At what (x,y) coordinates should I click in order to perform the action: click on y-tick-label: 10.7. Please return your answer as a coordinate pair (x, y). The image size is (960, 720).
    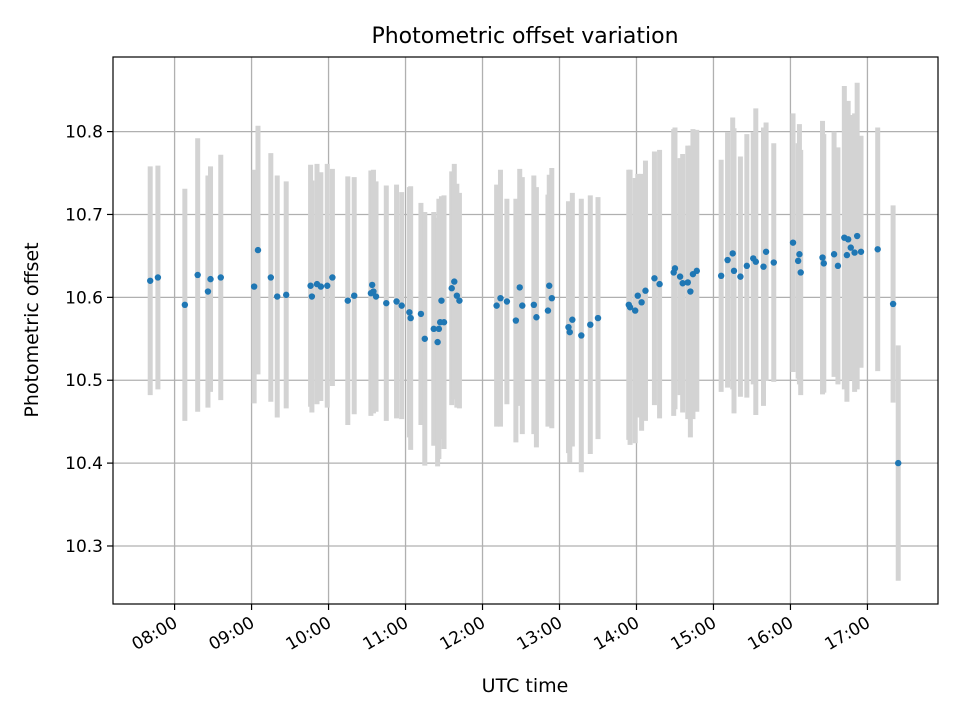
    Looking at the image, I should click on (84, 215).